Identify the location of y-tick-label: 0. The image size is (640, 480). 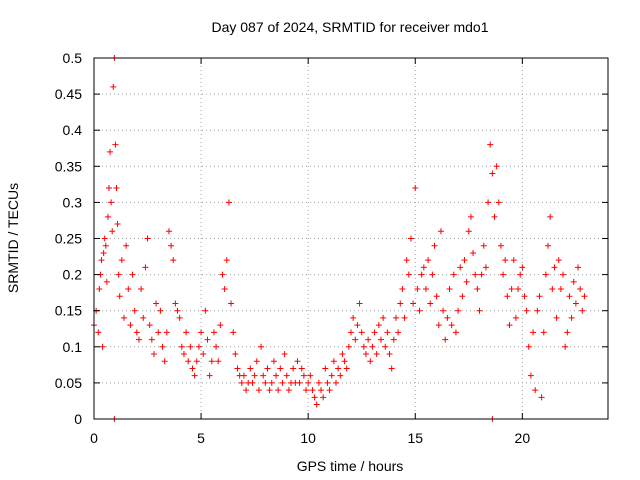
(78, 419).